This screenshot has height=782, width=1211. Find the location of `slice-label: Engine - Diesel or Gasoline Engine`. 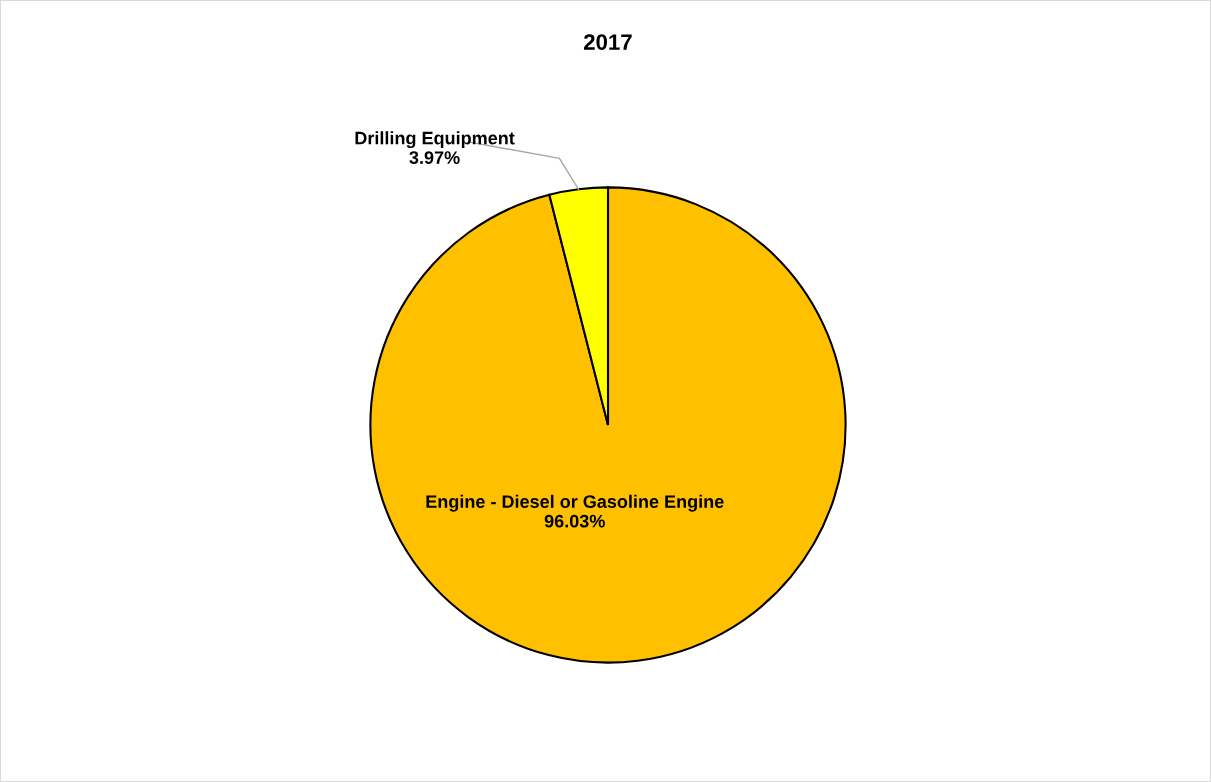

slice-label: Engine - Diesel or Gasoline Engine is located at coordinates (575, 503).